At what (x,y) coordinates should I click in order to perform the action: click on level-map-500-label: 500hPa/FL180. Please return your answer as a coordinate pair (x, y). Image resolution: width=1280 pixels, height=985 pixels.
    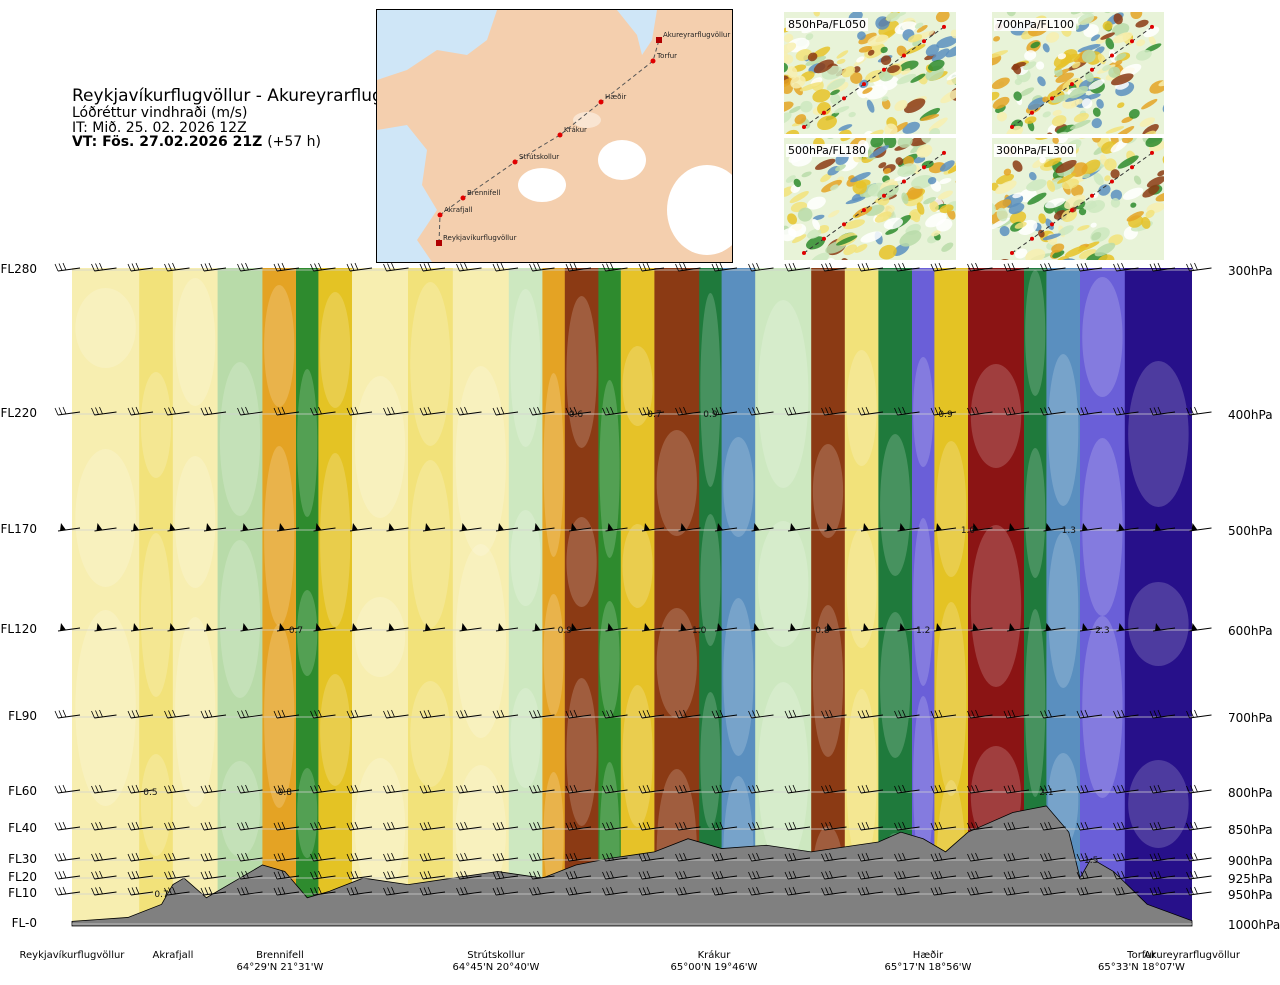
    Looking at the image, I should click on (827, 150).